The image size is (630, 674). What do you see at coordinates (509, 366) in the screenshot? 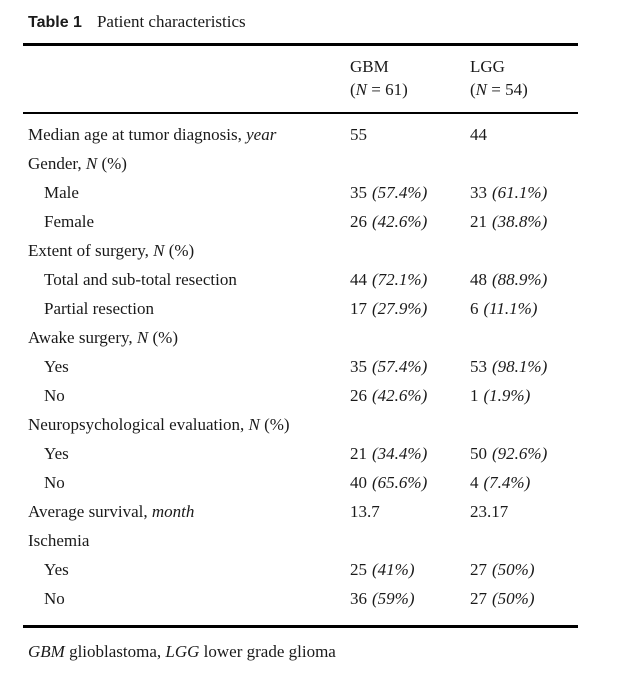
I see `lgg-value: 53 (98.1%)` at bounding box center [509, 366].